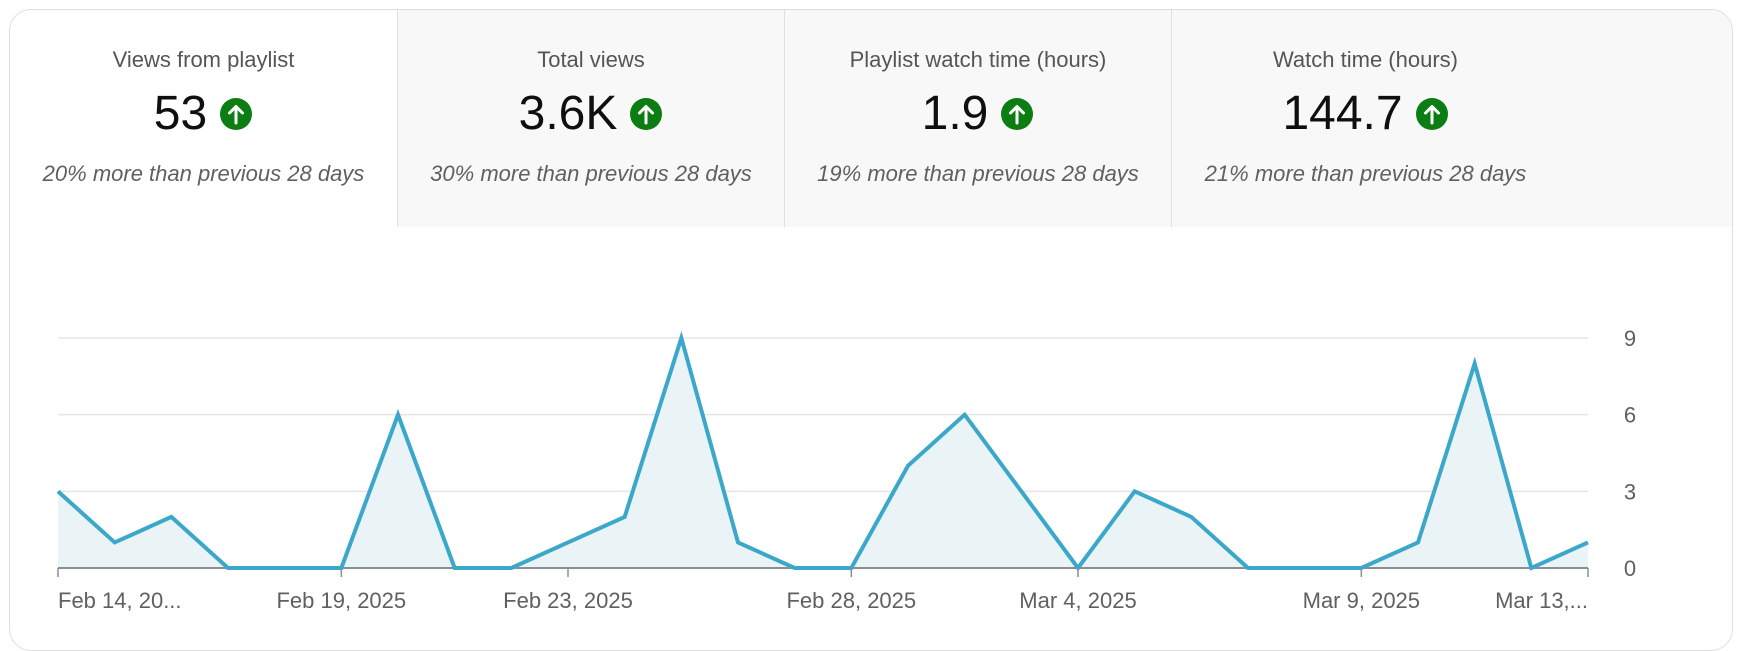  Describe the element at coordinates (1630, 415) in the screenshot. I see `y-tick-label: 6` at that location.